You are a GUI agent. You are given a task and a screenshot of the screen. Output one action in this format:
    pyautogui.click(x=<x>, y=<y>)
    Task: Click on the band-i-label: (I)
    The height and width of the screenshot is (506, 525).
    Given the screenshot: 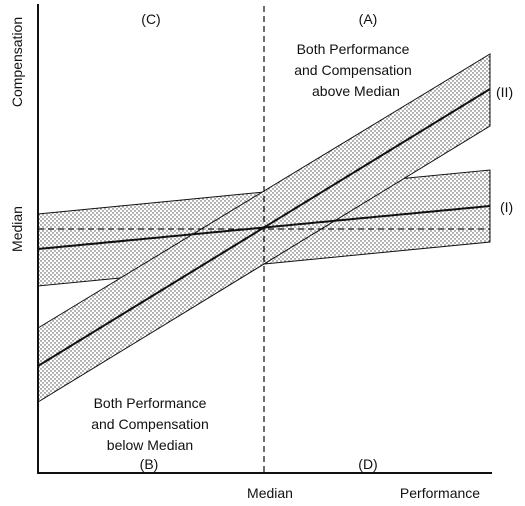 What is the action you would take?
    pyautogui.click(x=506, y=207)
    